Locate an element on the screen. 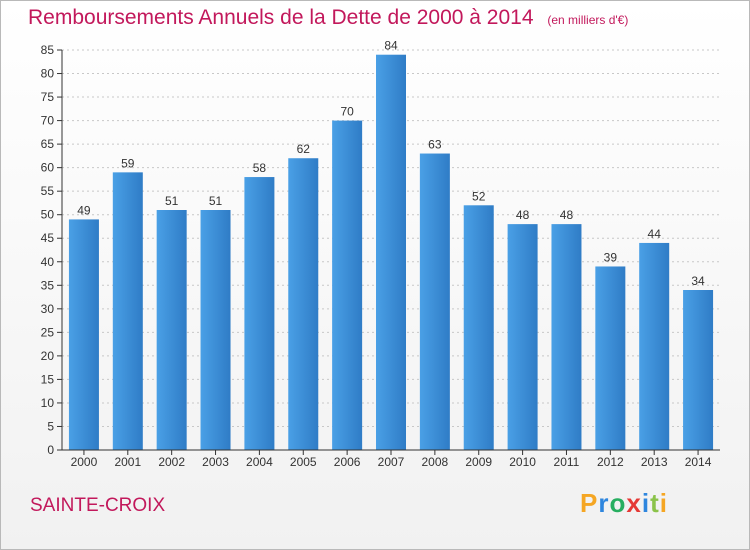  bar-value-label: 63 is located at coordinates (435, 145).